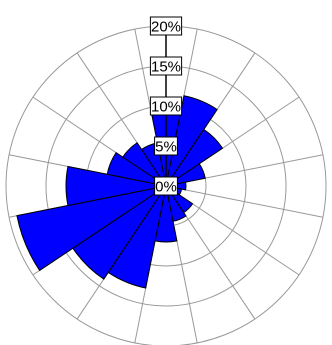 The width and height of the screenshot is (332, 345). I want to click on radial-tick-15: 15%, so click(166, 66).